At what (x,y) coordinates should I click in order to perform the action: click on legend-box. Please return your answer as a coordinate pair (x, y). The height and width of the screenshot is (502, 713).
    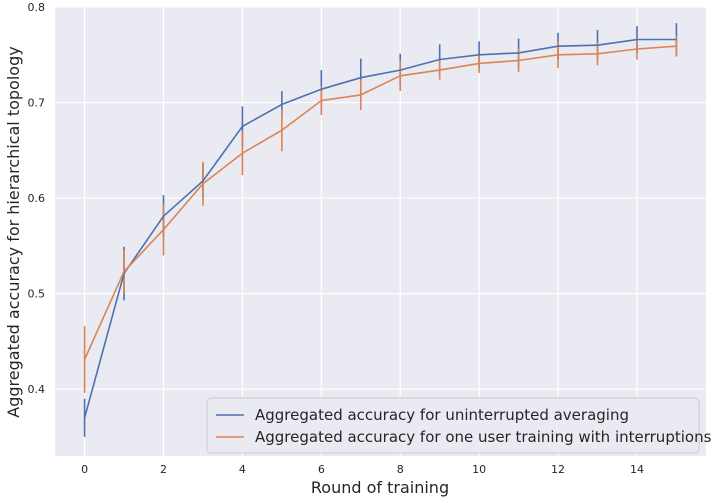
    Looking at the image, I should click on (453, 425).